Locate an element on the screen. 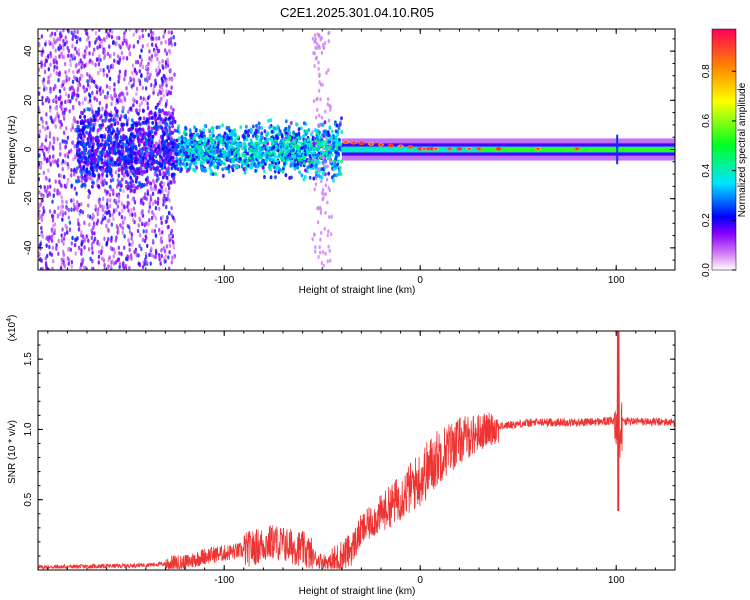 This screenshot has width=750, height=600. snr-x-tick-label: 100 is located at coordinates (616, 580).